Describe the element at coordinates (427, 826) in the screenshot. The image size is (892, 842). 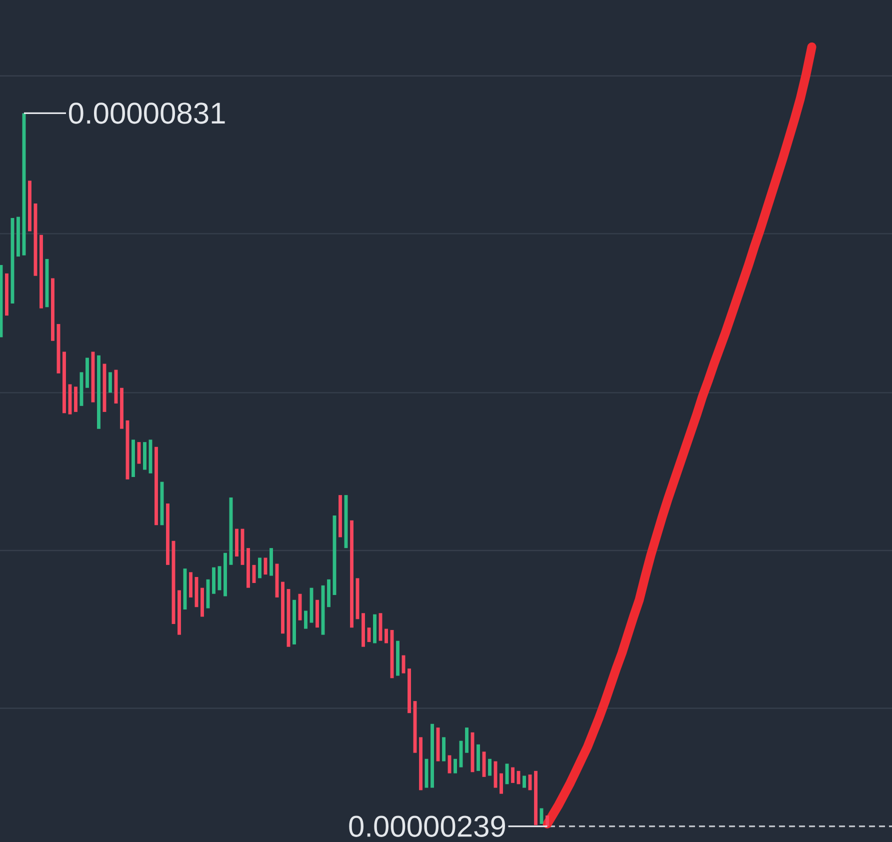
I see `annotation: 0.00000239` at that location.